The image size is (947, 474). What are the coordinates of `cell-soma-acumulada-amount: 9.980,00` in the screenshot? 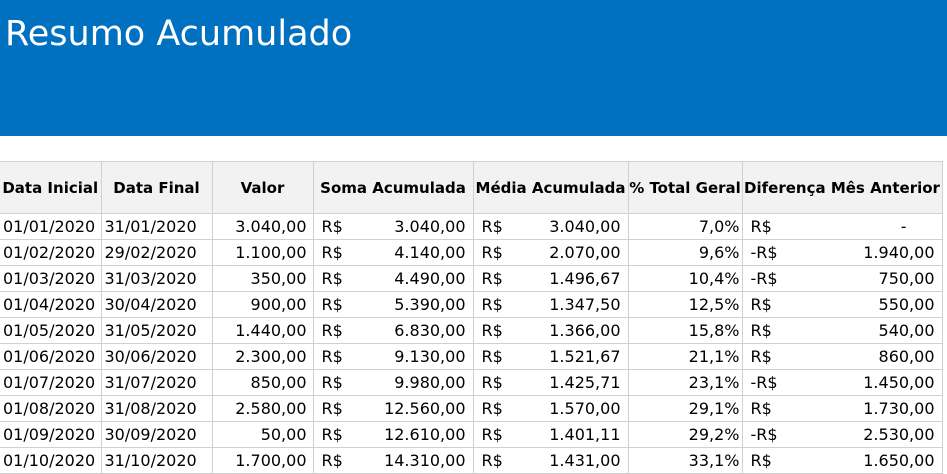 It's located at (430, 382).